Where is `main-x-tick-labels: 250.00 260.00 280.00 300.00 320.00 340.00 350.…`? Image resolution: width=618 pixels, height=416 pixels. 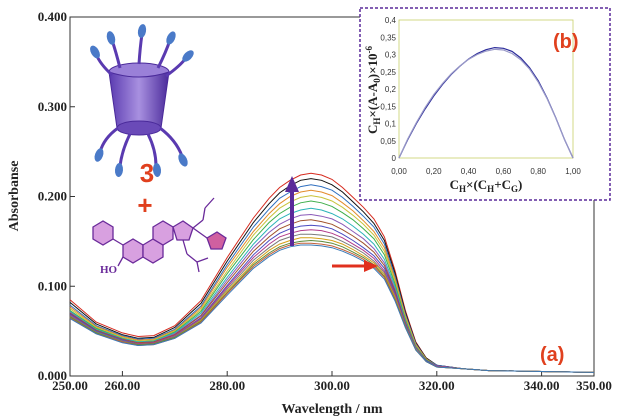 main-x-tick-labels: 250.00 260.00 280.00 300.00 320.00 340.00 350.… is located at coordinates (332, 385).